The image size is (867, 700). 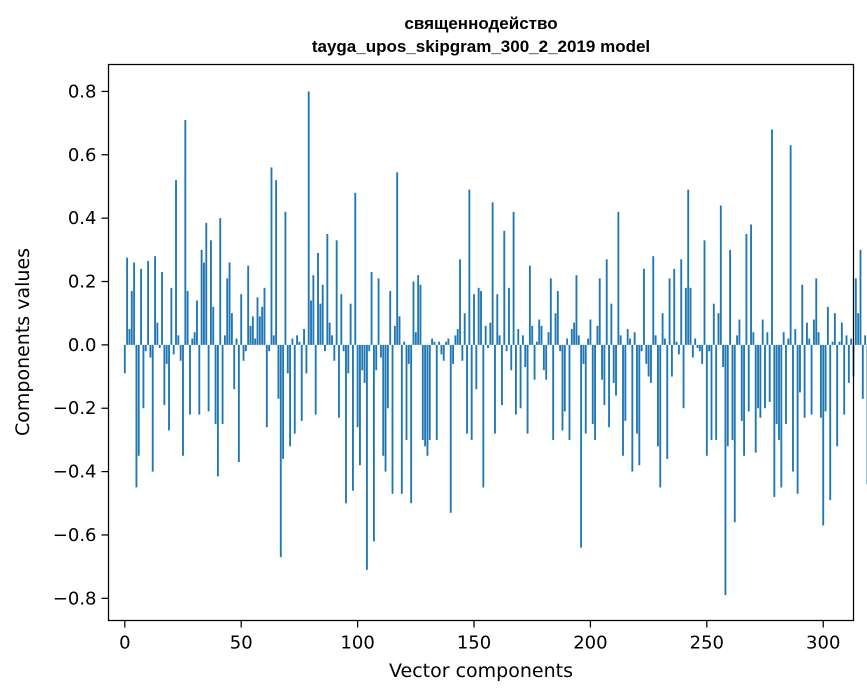 I want to click on y-tick-label: 0.2, so click(x=82, y=282).